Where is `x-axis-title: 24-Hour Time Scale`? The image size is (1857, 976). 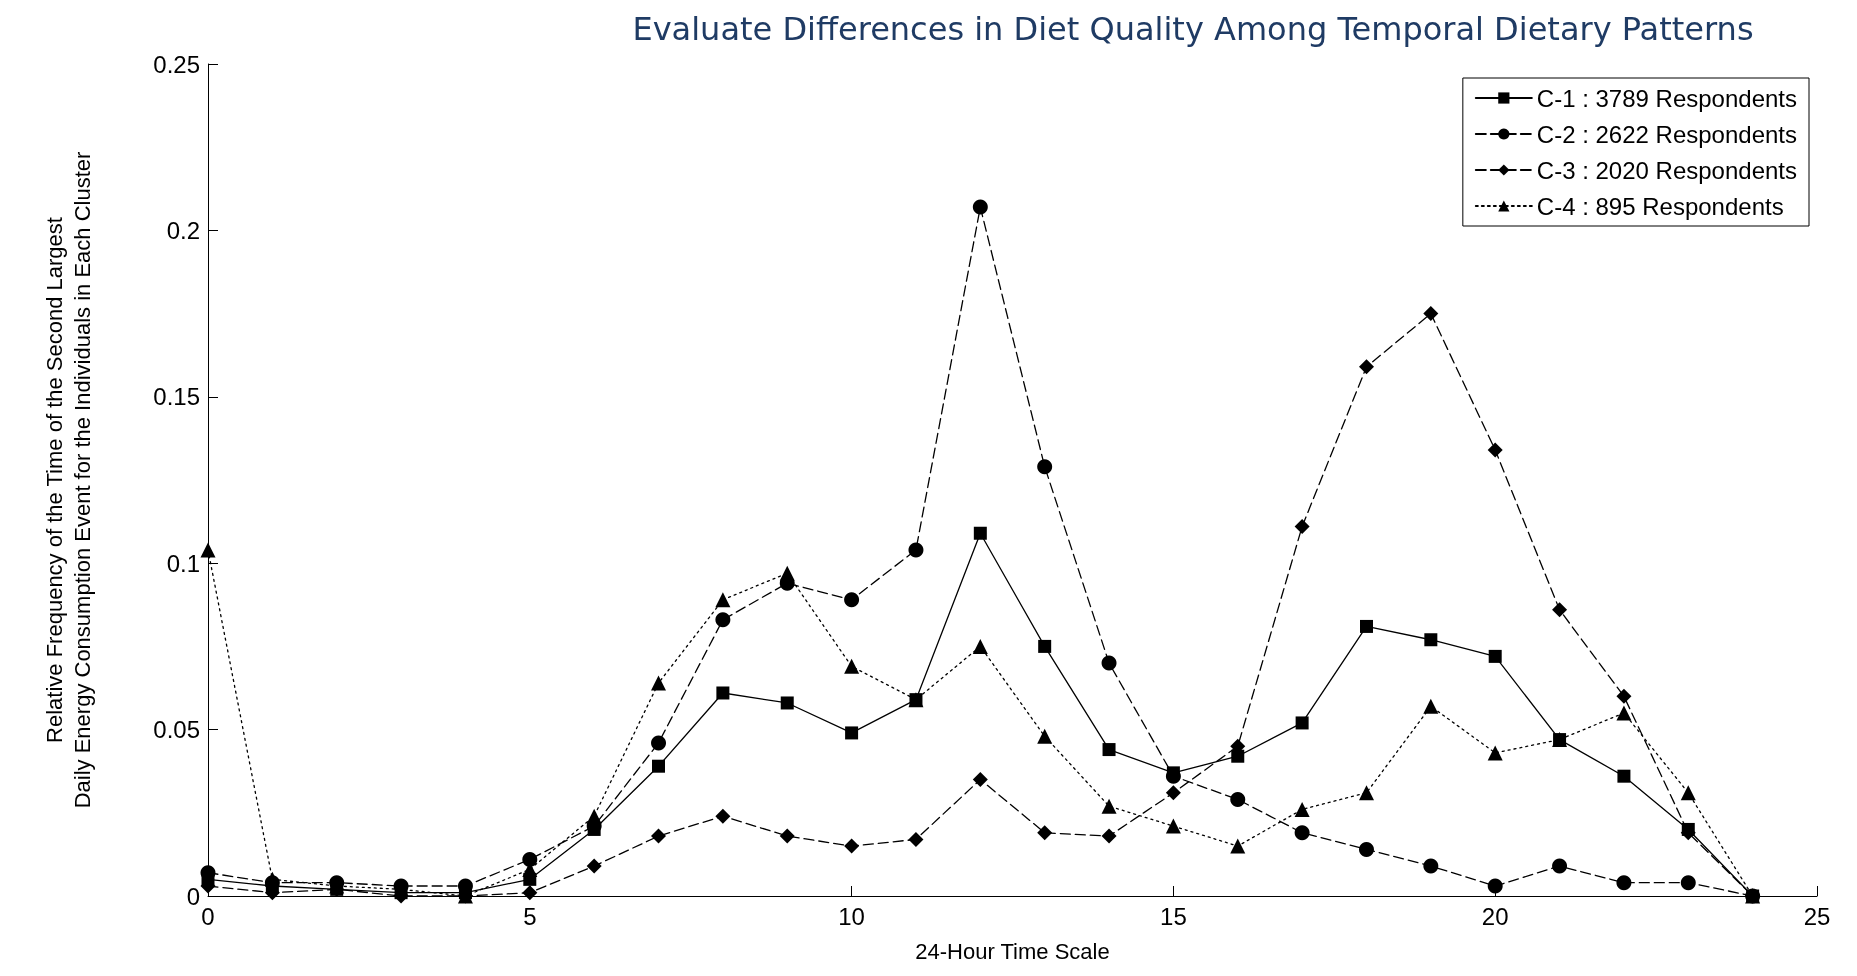
x-axis-title: 24-Hour Time Scale is located at coordinates (1012, 951).